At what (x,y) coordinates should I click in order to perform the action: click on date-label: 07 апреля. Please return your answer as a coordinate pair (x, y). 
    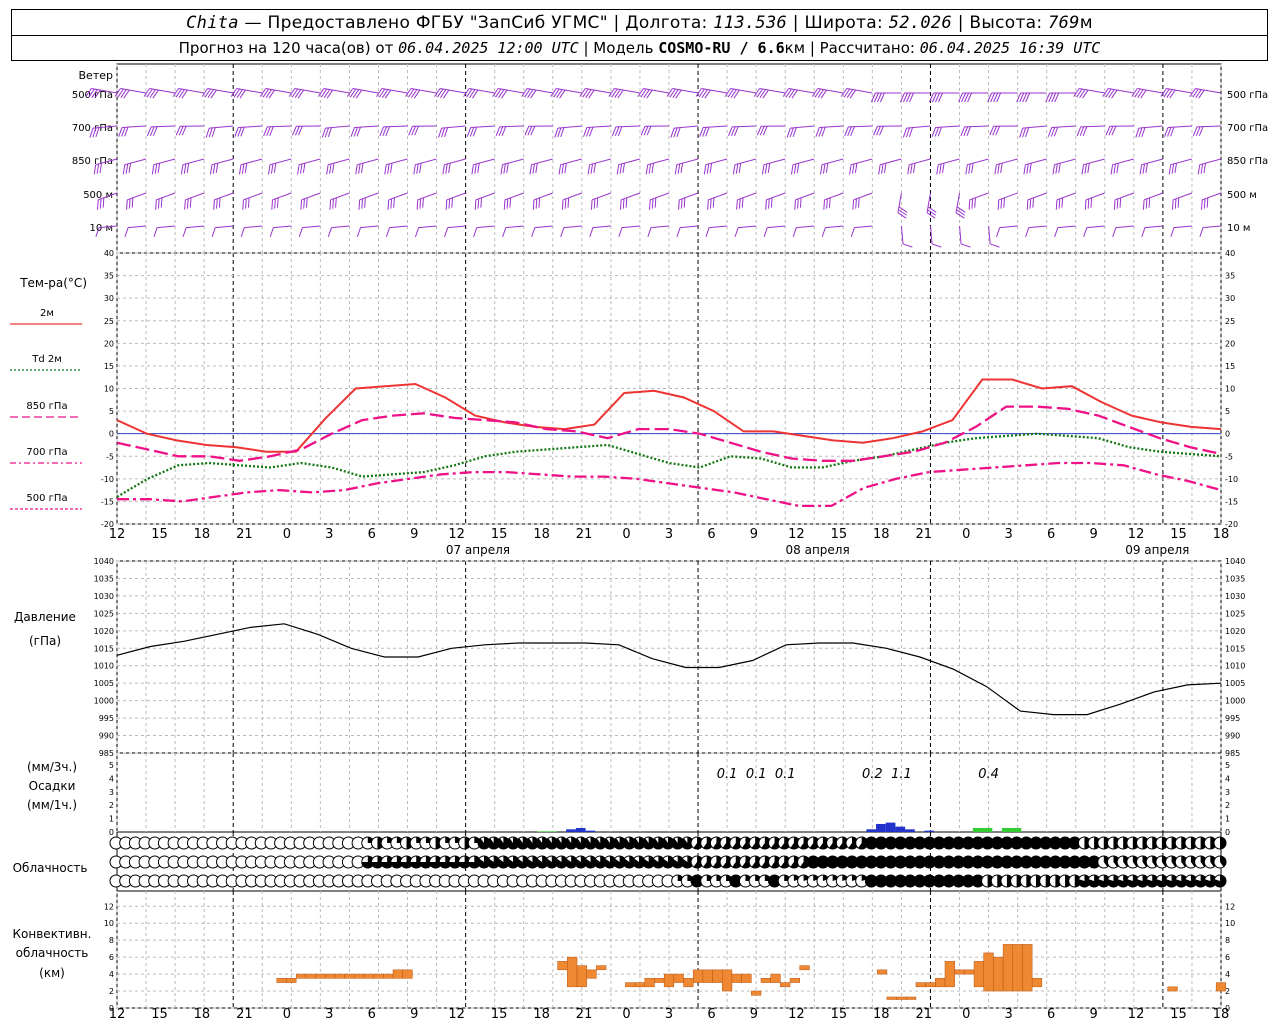
    Looking at the image, I should click on (478, 550).